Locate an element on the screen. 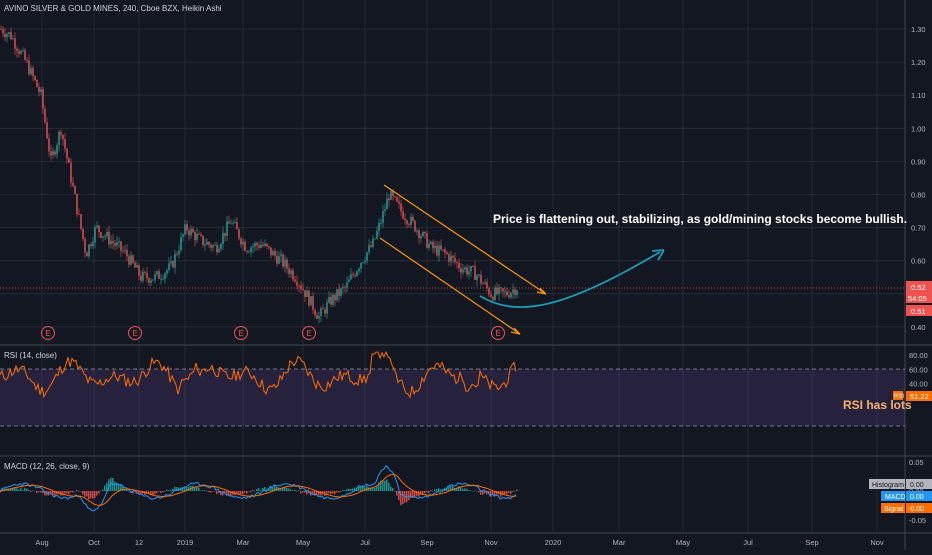 The image size is (932, 555). rsi-title: RSI (14, close) is located at coordinates (30, 355).